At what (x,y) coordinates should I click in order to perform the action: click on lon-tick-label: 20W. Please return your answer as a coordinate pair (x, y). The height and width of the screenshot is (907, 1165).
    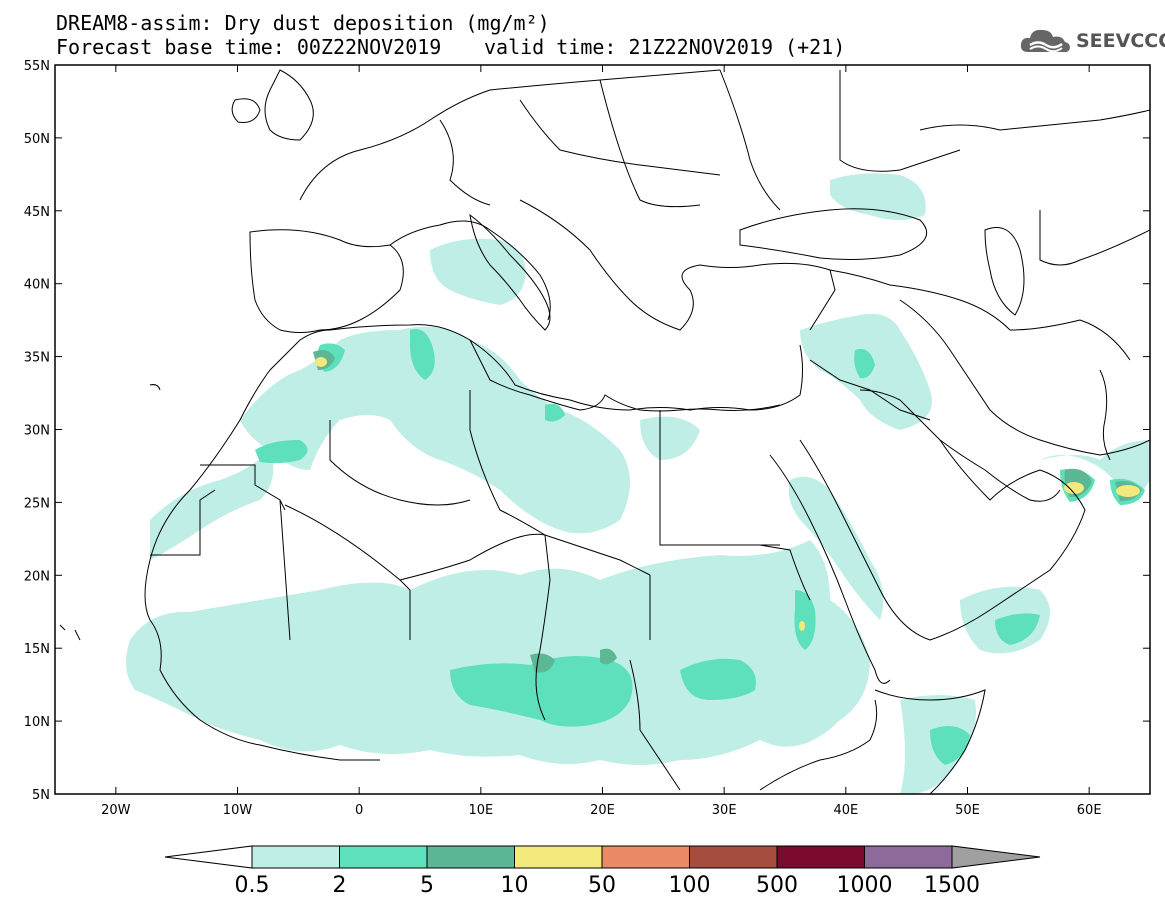
    Looking at the image, I should click on (116, 810).